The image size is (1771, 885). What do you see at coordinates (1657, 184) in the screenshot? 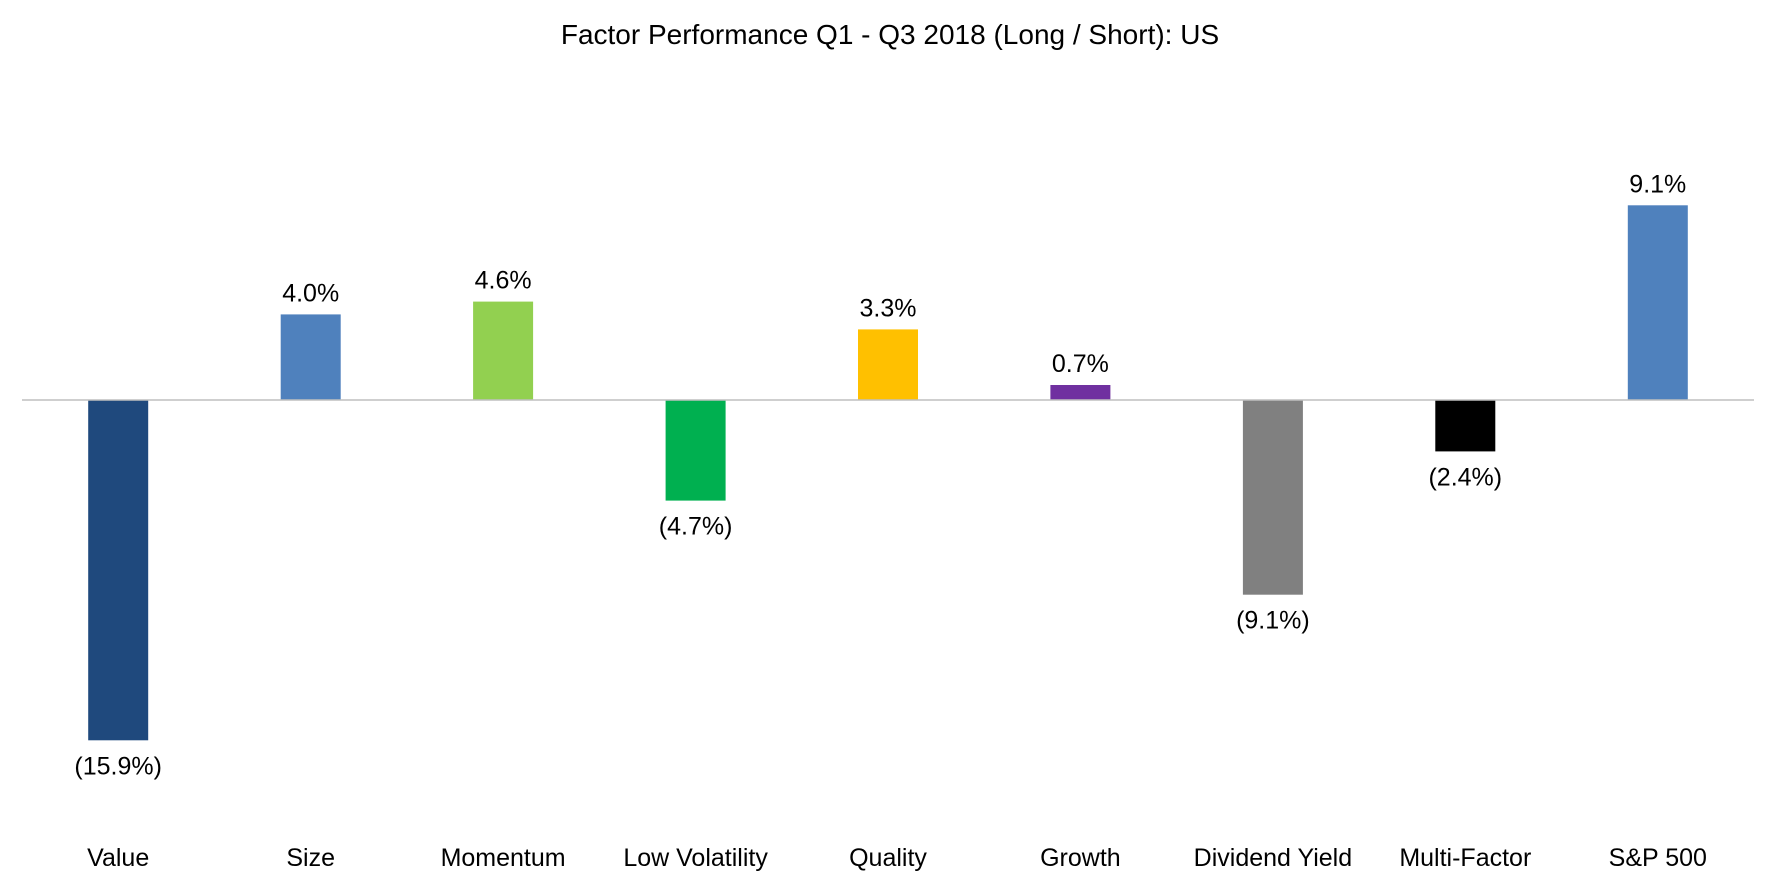
I see `data-label-sandp-500: 9.1%` at bounding box center [1657, 184].